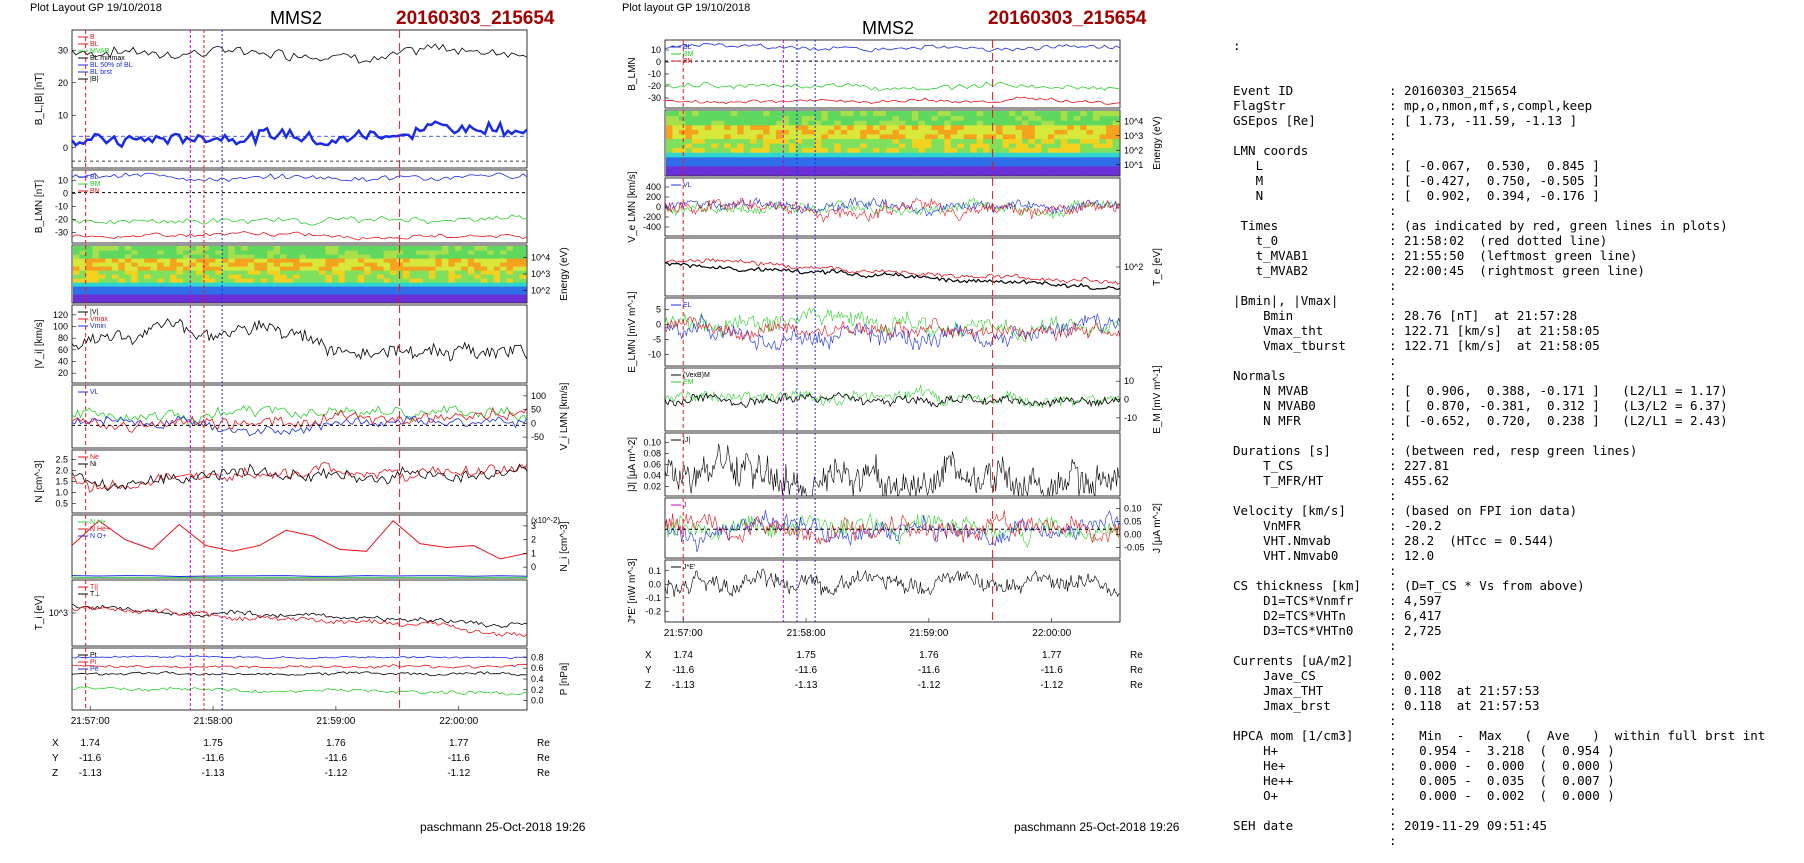 This screenshot has width=1804, height=863. I want to click on info-value: : 4,597, so click(1415, 600).